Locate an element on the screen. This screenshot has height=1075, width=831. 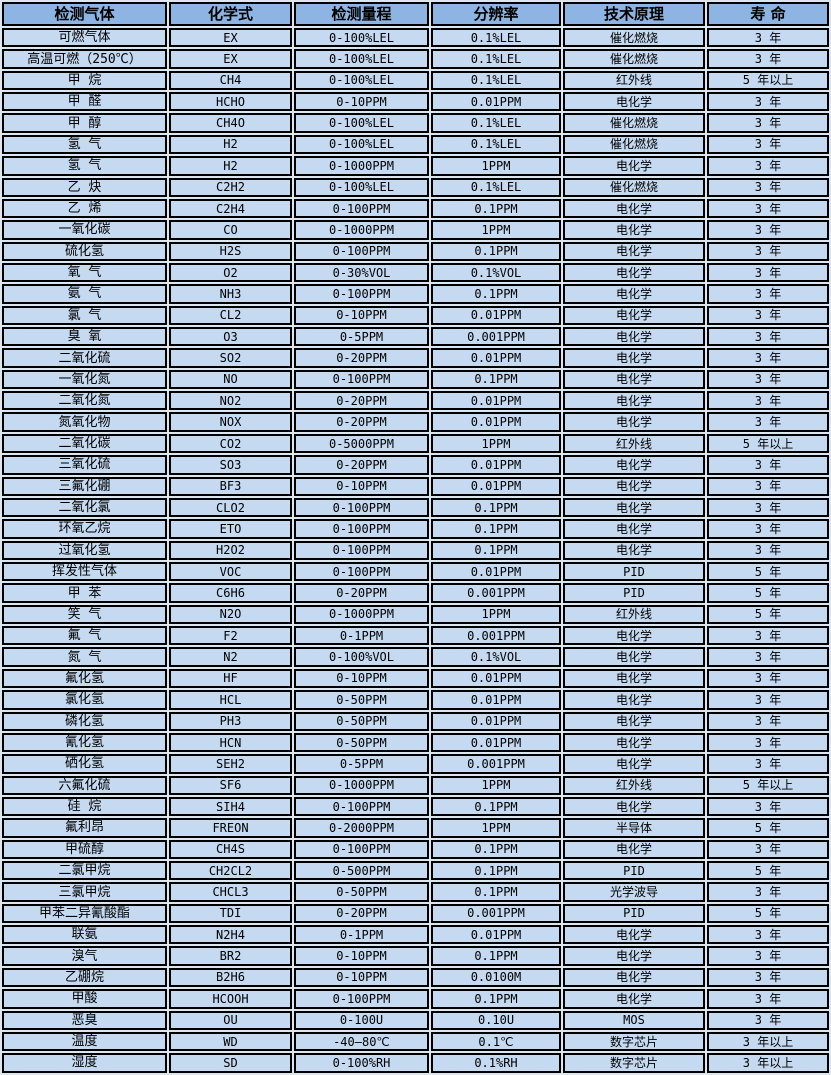
cell-detection-range: 0-100PPM is located at coordinates (361, 529).